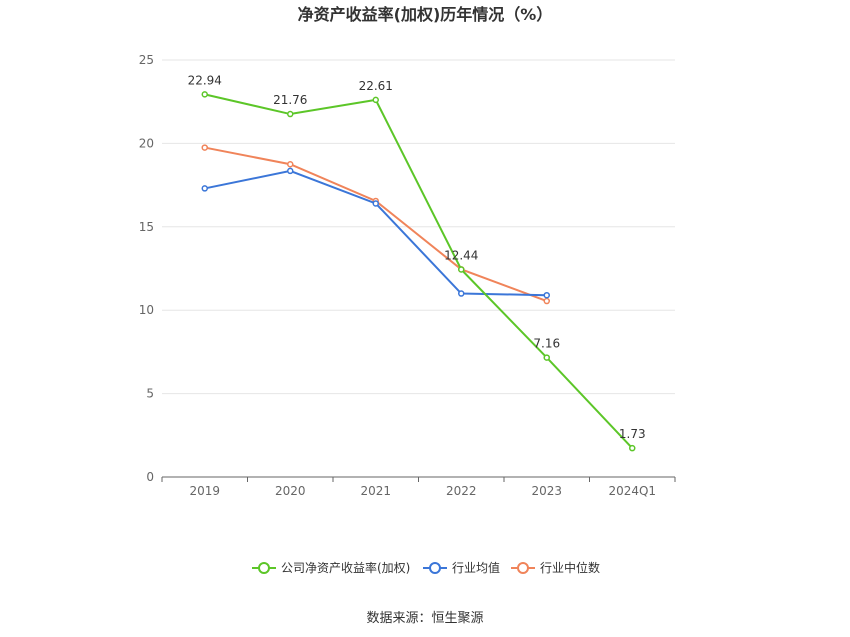  What do you see at coordinates (204, 491) in the screenshot?
I see `x-tick-label: 2019` at bounding box center [204, 491].